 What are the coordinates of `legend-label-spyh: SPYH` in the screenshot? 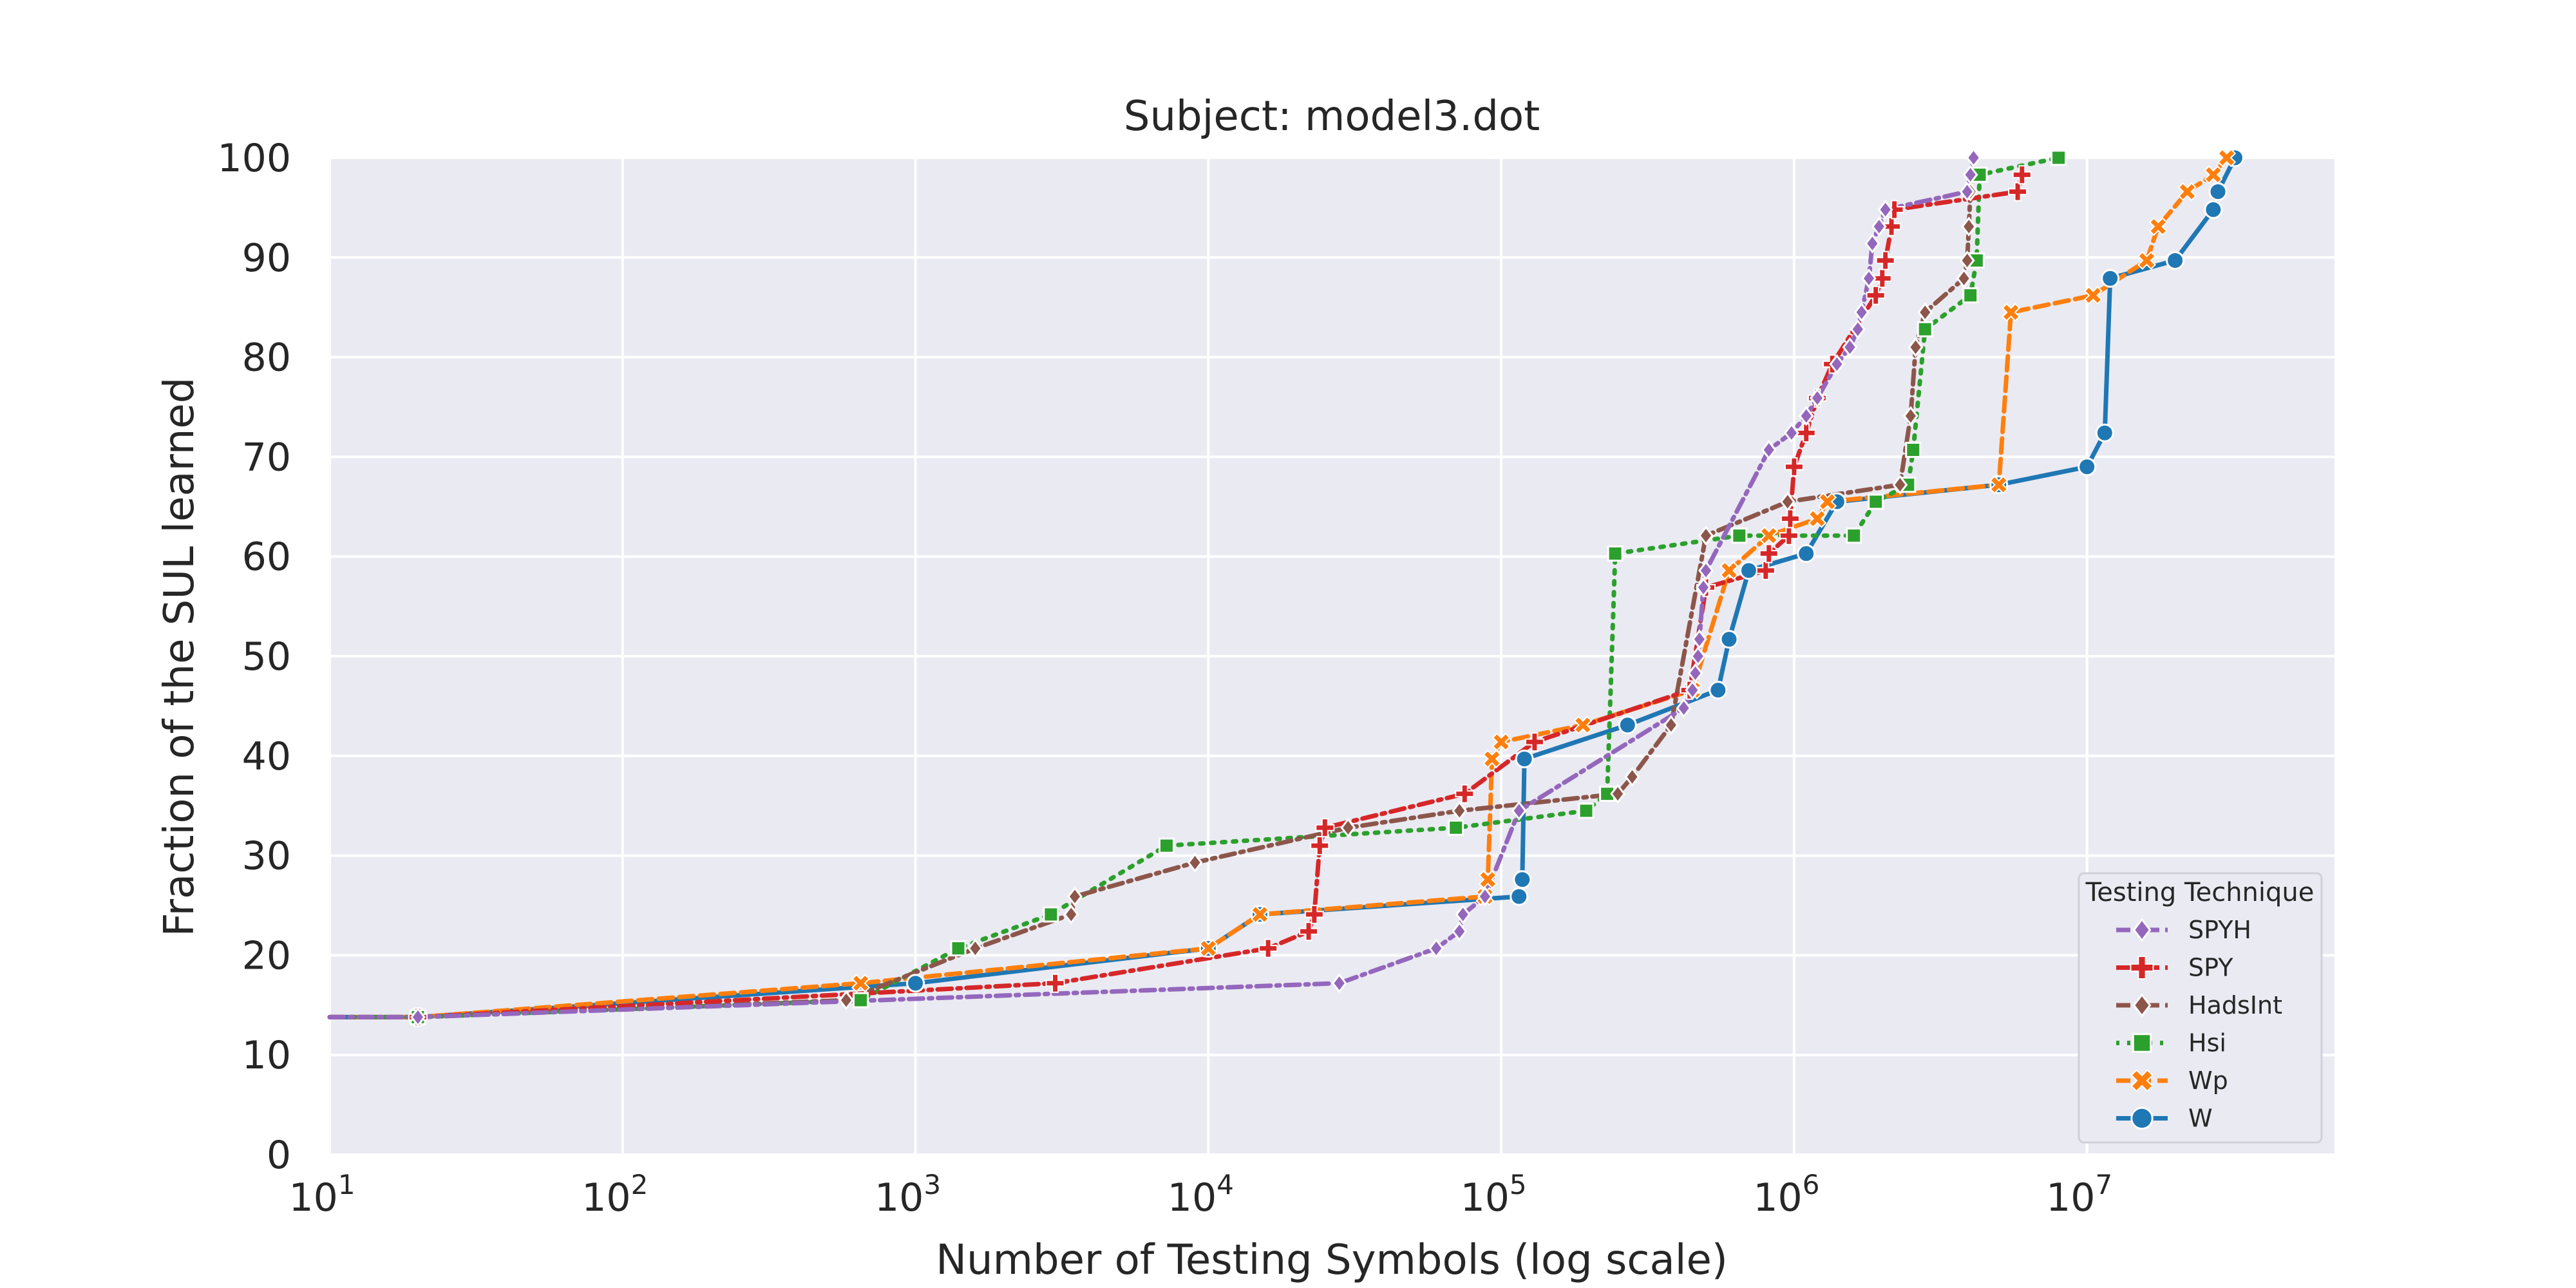 It's located at (2219, 930).